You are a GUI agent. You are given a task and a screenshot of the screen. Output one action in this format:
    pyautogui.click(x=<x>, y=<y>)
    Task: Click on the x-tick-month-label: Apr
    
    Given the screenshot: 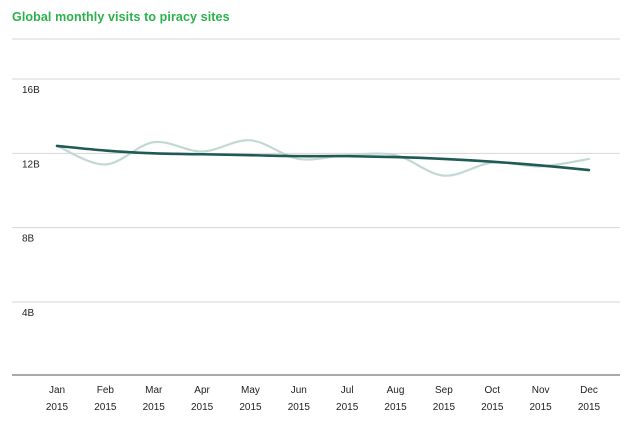 What is the action you would take?
    pyautogui.click(x=202, y=390)
    